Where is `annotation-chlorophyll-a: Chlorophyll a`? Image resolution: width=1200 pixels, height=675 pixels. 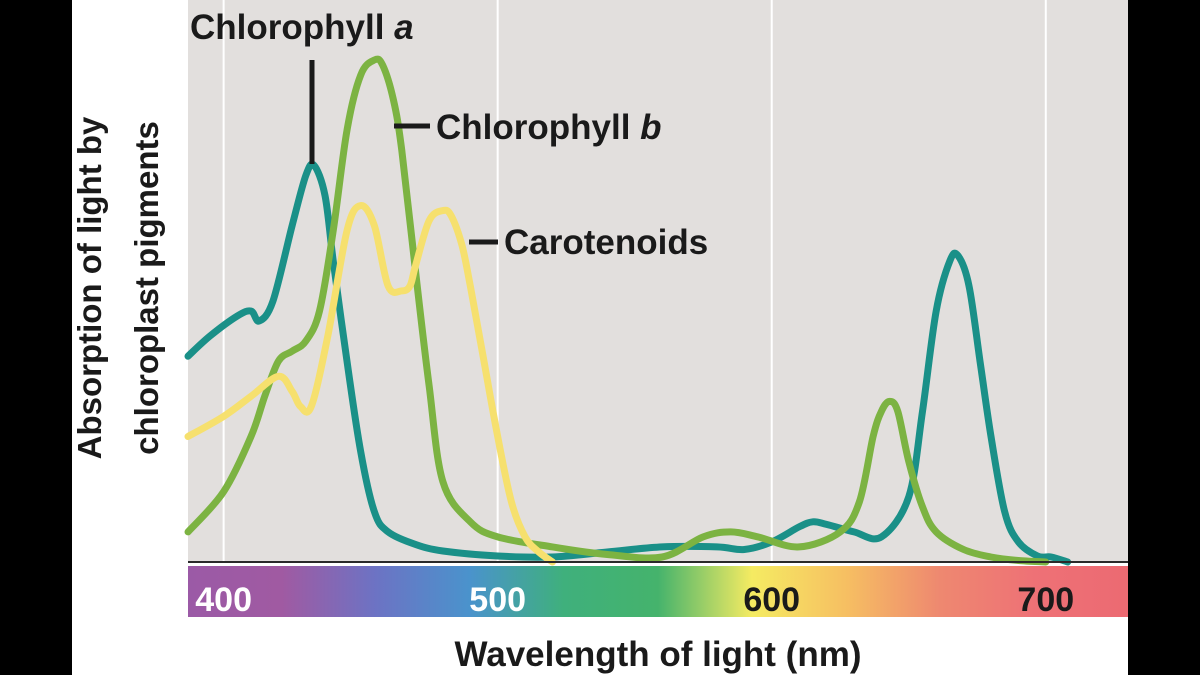
annotation-chlorophyll-a: Chlorophyll a is located at coordinates (302, 27).